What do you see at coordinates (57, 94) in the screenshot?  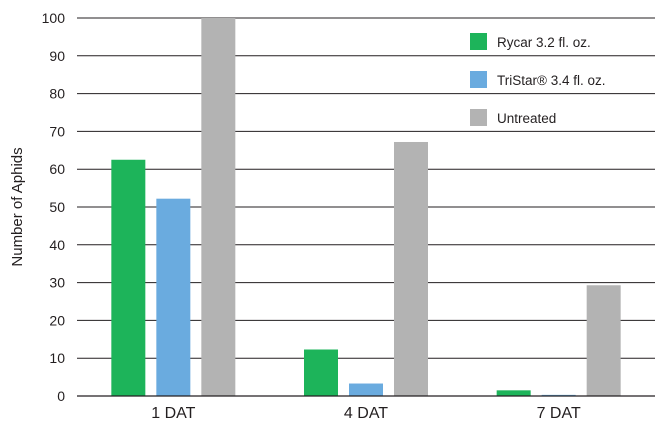 I see `y-tick-label: 80` at bounding box center [57, 94].